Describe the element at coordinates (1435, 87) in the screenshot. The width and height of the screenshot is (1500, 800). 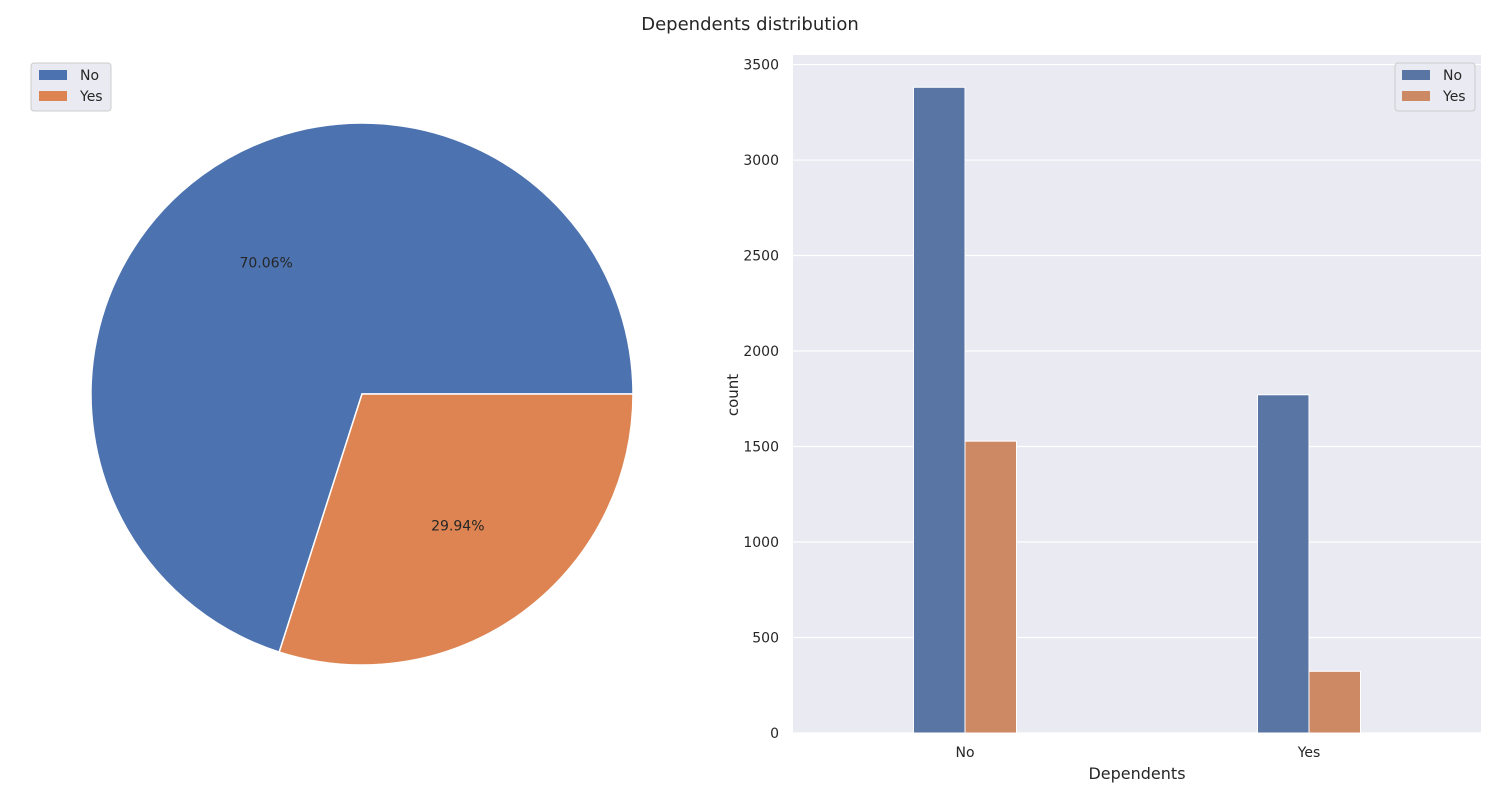
I see `bar-legend: No Yes` at that location.